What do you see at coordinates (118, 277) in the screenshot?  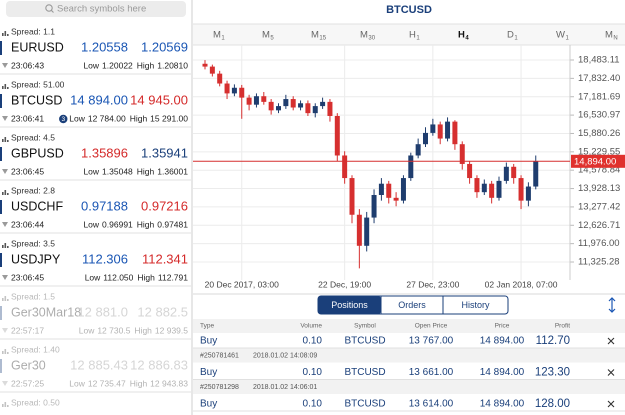 I see `low-value: 112.050` at bounding box center [118, 277].